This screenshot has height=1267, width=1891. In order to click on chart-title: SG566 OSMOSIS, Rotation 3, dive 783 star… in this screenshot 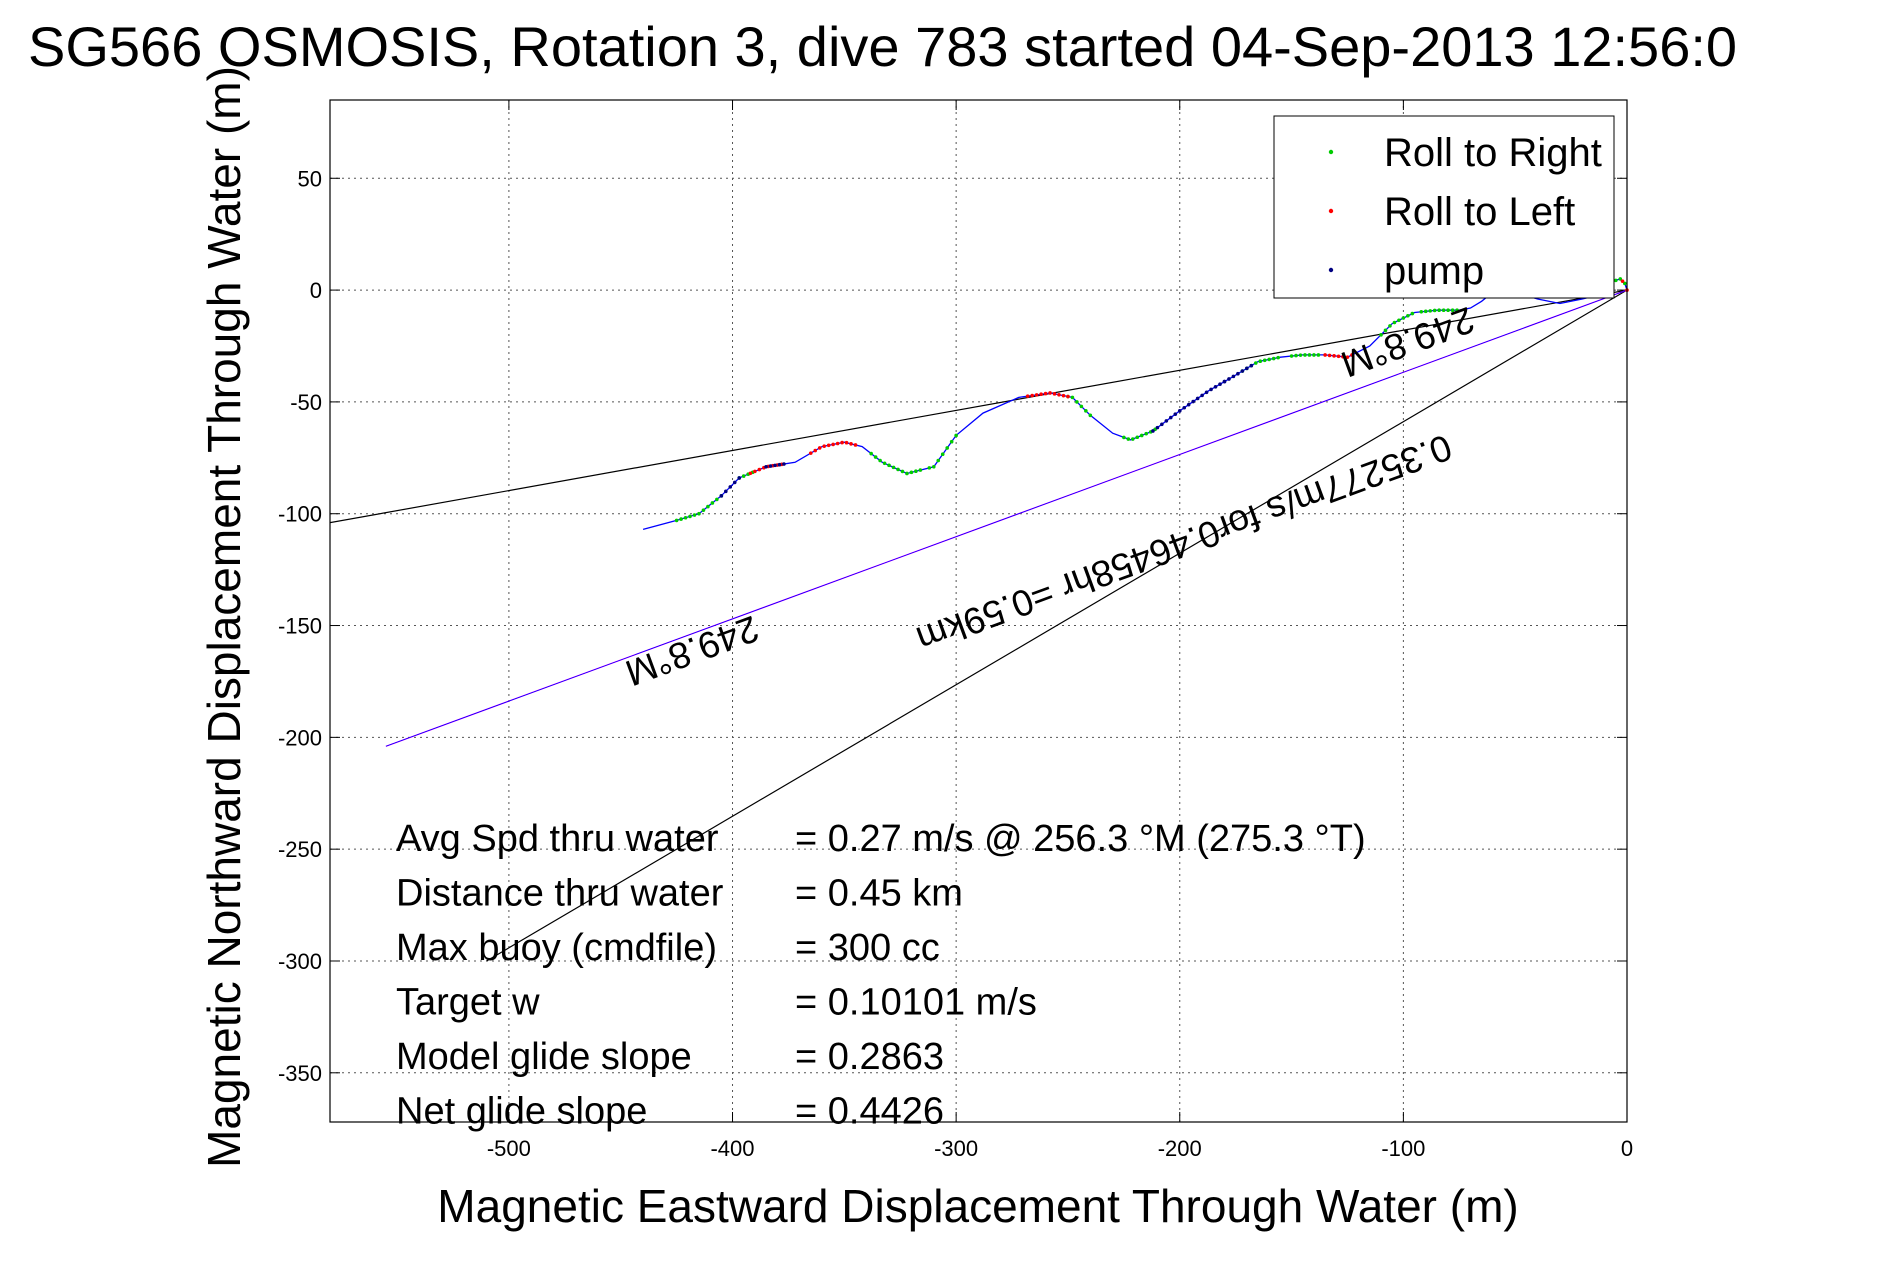, I will do `click(882, 46)`.